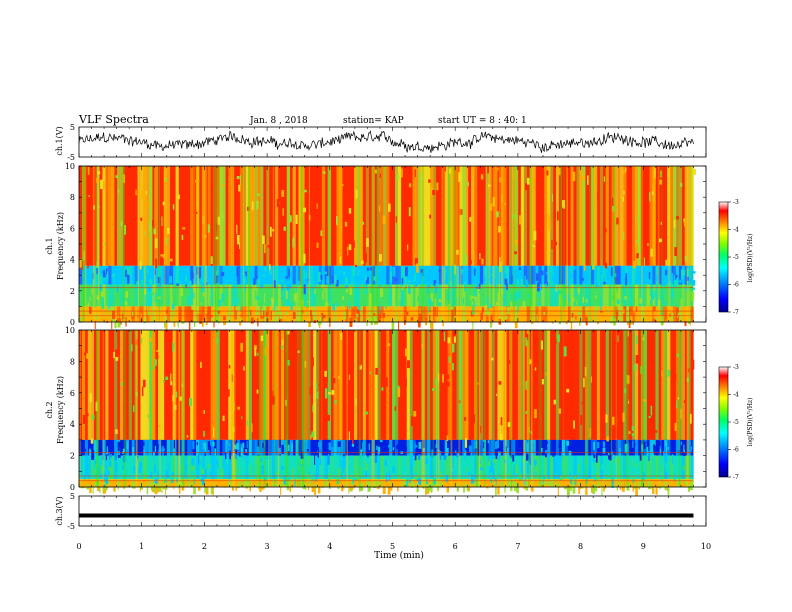 This screenshot has width=792, height=612. What do you see at coordinates (580, 546) in the screenshot?
I see `xaxis-tick-label: 8` at bounding box center [580, 546].